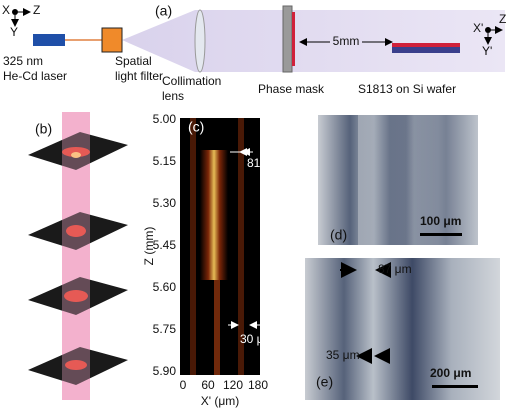 This screenshot has width=510, height=409. Describe the element at coordinates (291, 89) in the screenshot. I see `label: Phase mask` at that location.